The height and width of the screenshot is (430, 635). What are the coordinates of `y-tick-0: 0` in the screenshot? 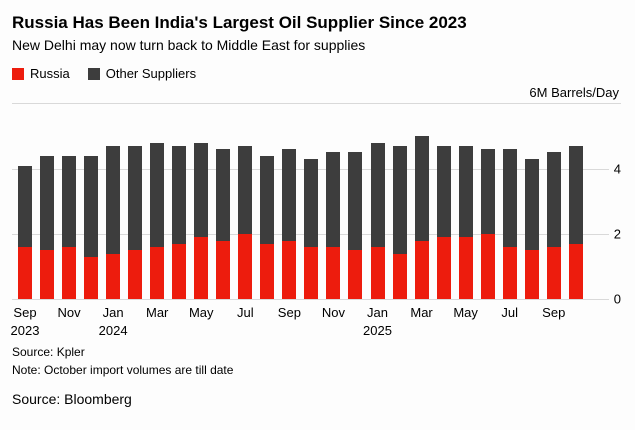 It's located at (614, 299).